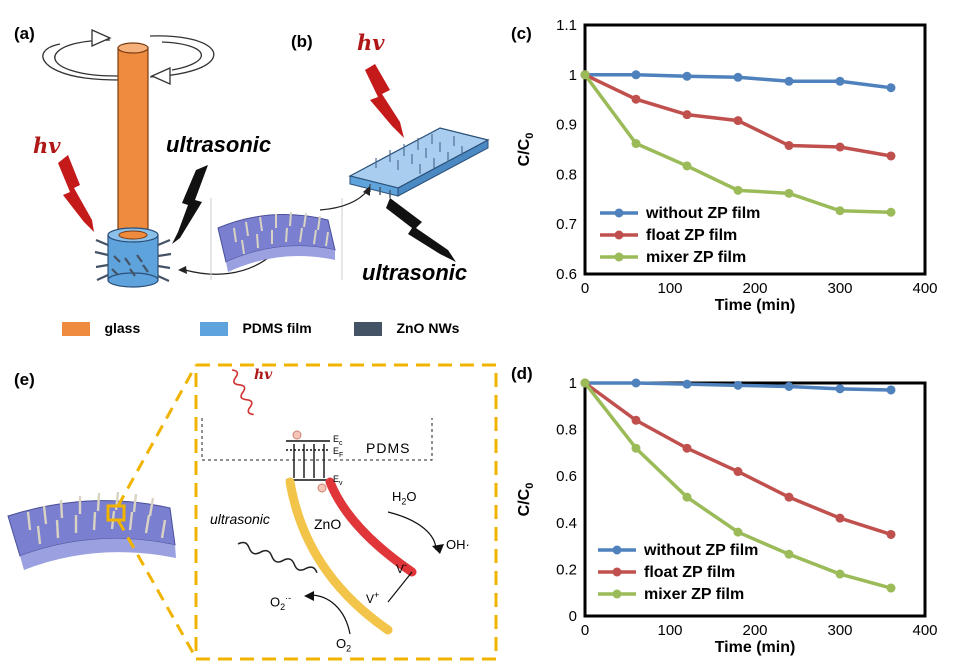  I want to click on legend-item-zno: ZnO NWs, so click(406, 329).